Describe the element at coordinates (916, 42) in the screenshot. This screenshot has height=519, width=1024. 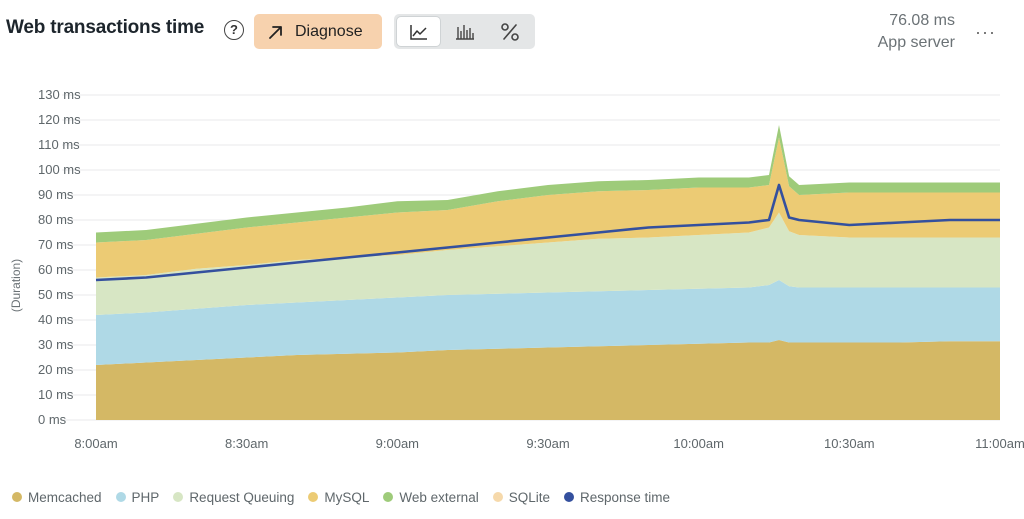
I see `summary-label: App server` at that location.